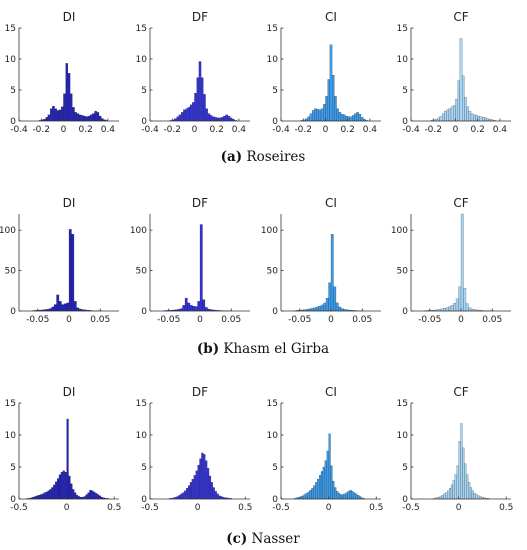 The image size is (527, 550). I want to click on x-tick-label: 0.05, so click(100, 320).